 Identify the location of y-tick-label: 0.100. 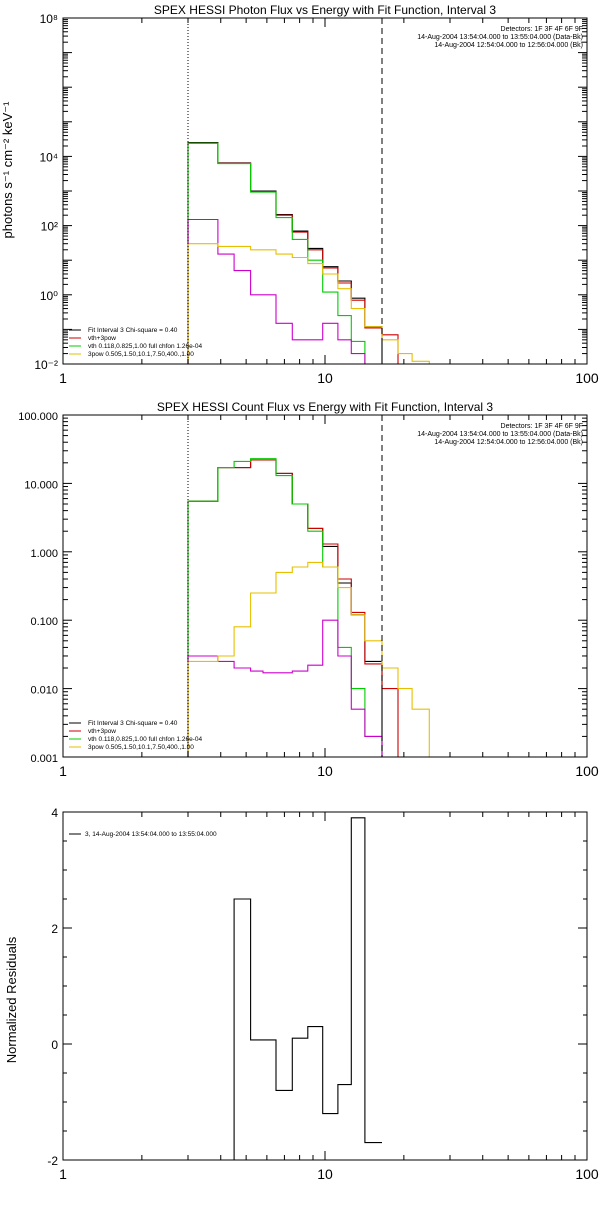
(44, 622).